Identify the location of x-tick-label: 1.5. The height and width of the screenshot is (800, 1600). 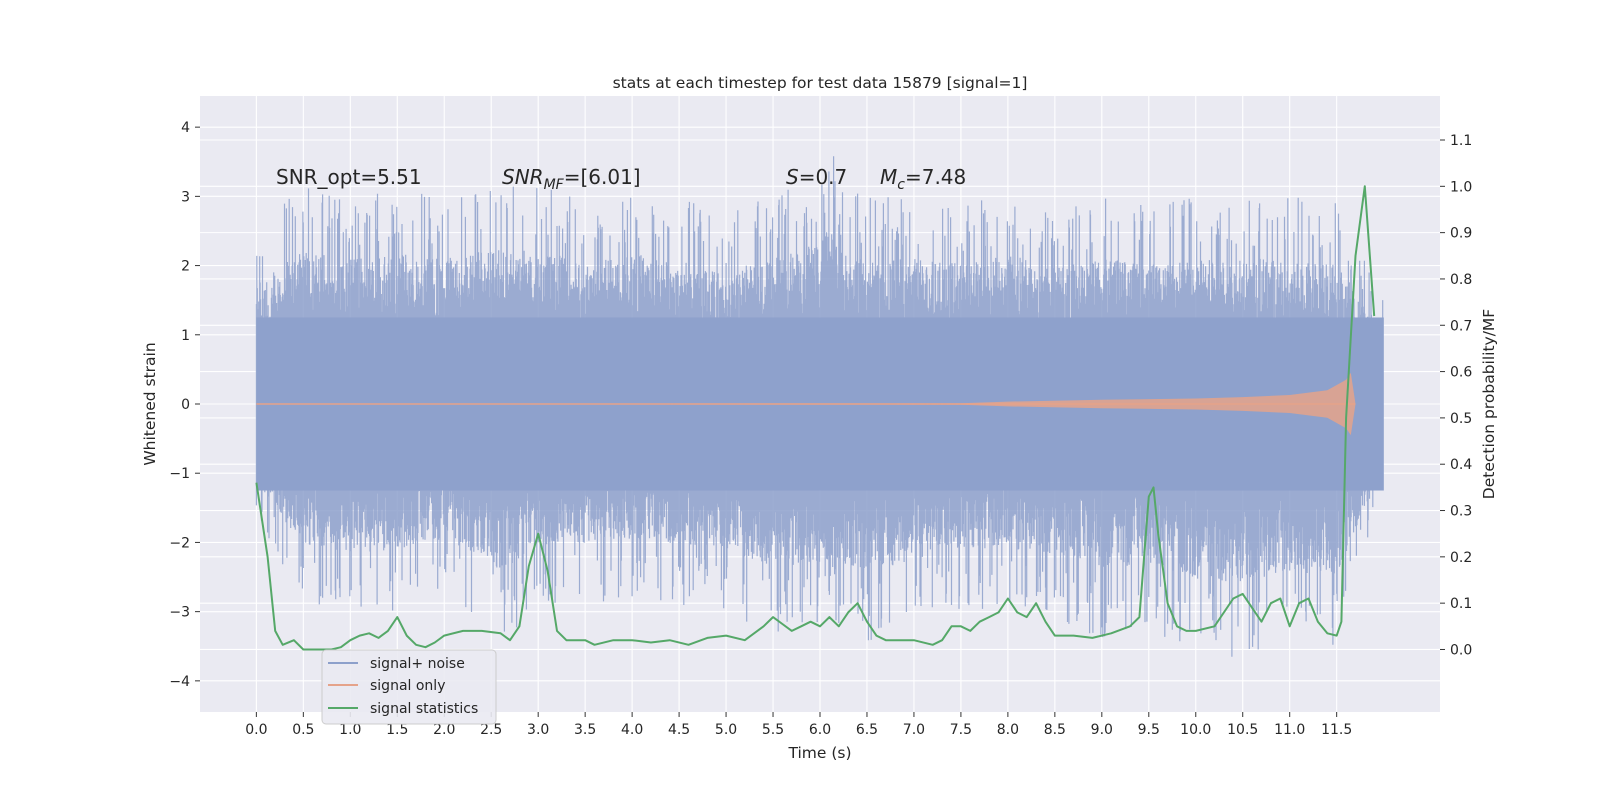
(397, 730).